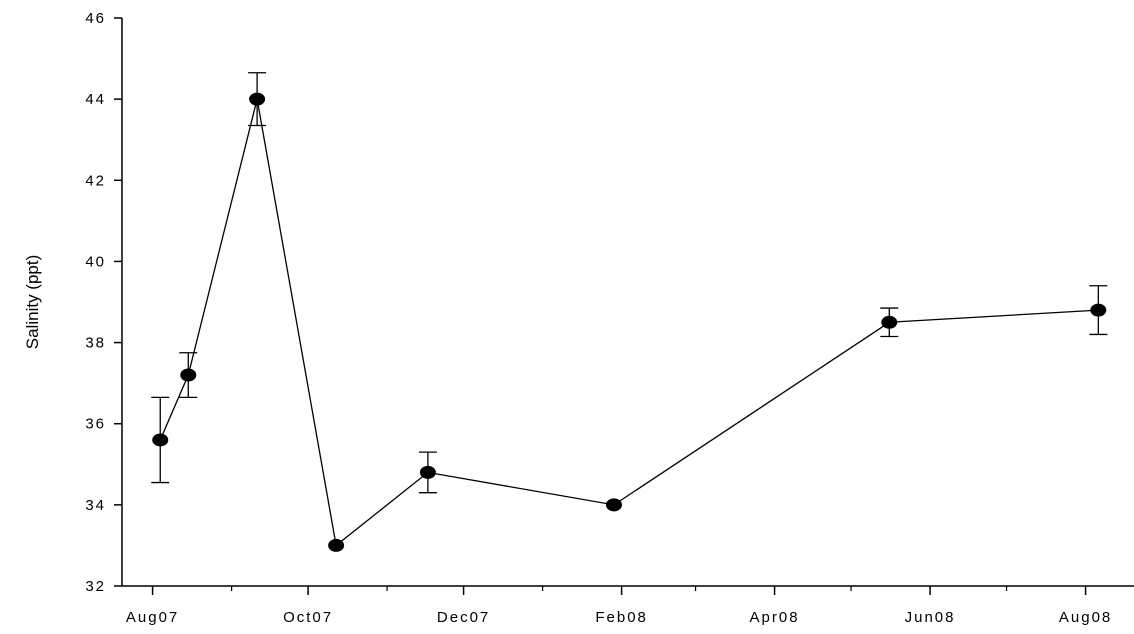 The height and width of the screenshot is (634, 1134). What do you see at coordinates (619, 606) in the screenshot?
I see `x-axis-ticks: Aug07 Oct07 Dec07 Feb08 Apr08 Jun08 Aug08` at bounding box center [619, 606].